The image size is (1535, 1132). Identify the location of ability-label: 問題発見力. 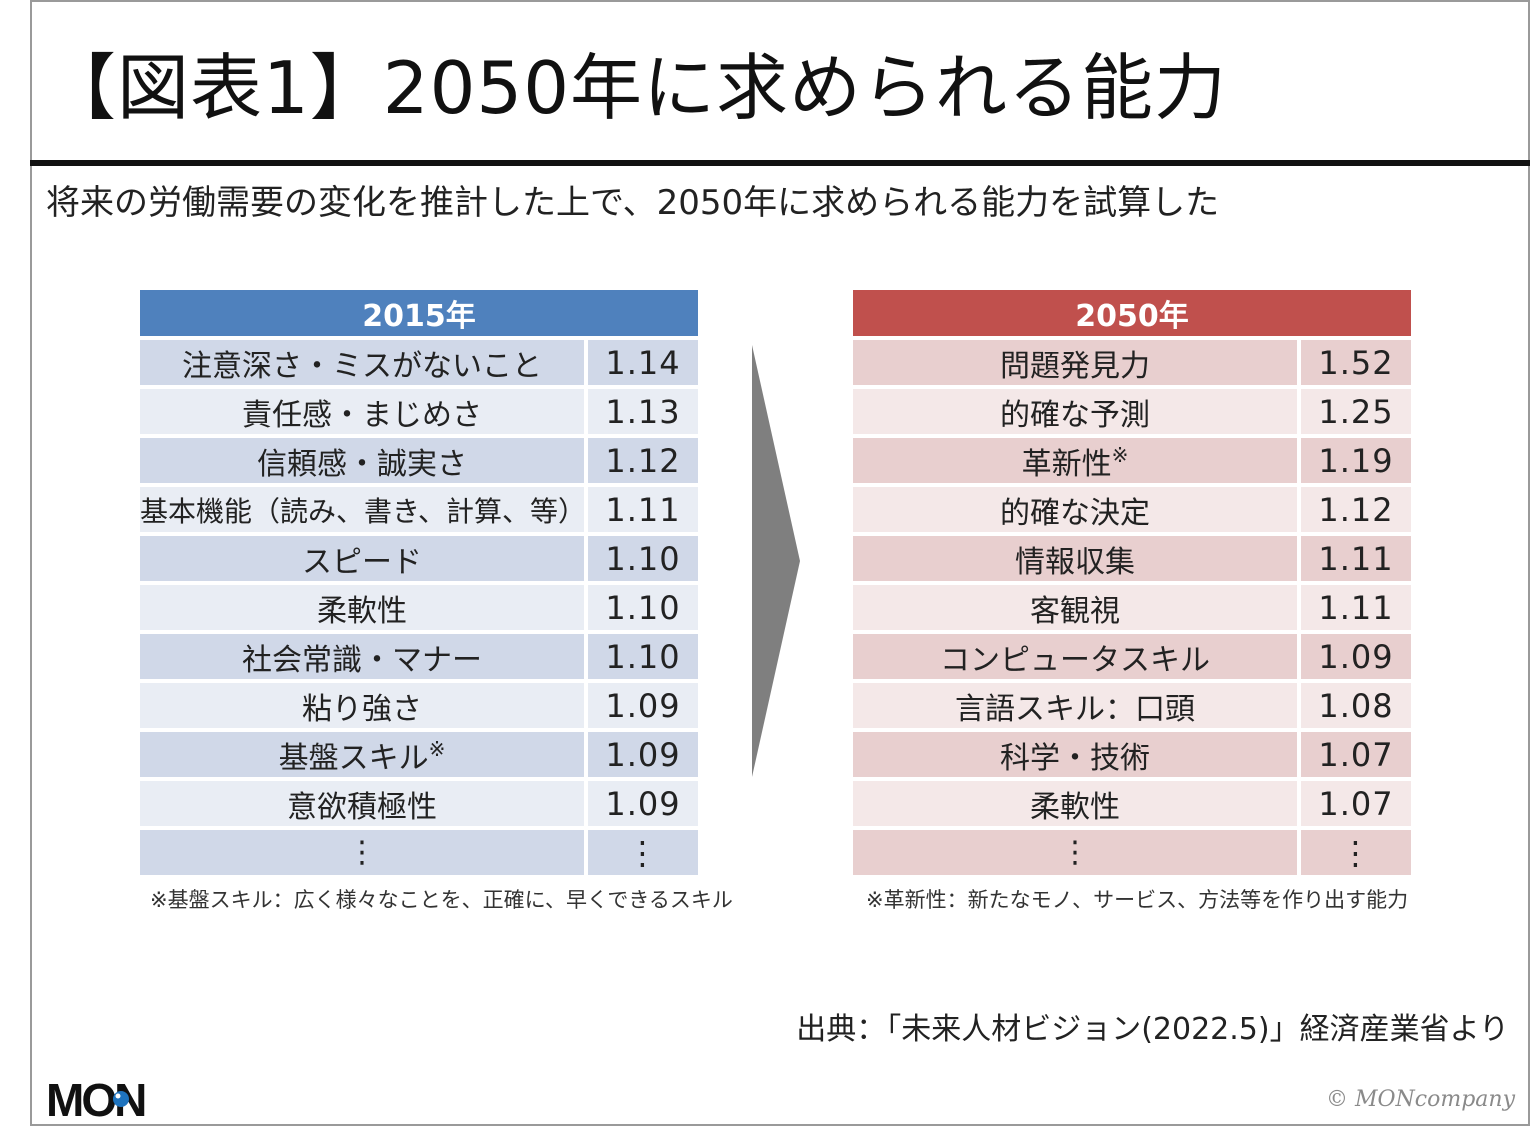
(1077, 363).